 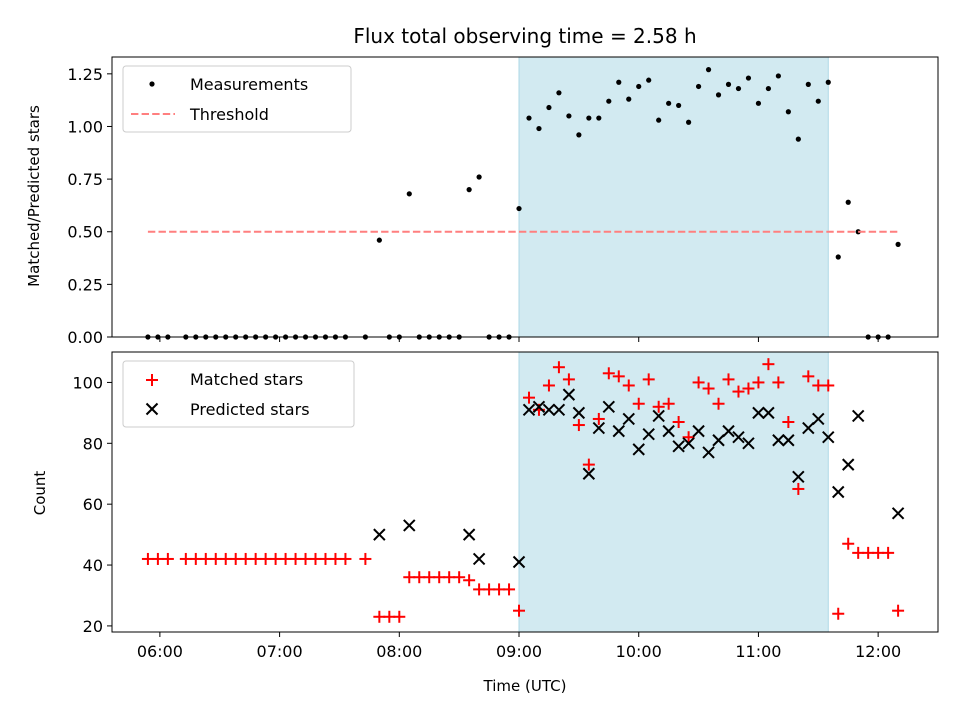 I want to click on y-tick-label: 1.25, so click(x=85, y=74).